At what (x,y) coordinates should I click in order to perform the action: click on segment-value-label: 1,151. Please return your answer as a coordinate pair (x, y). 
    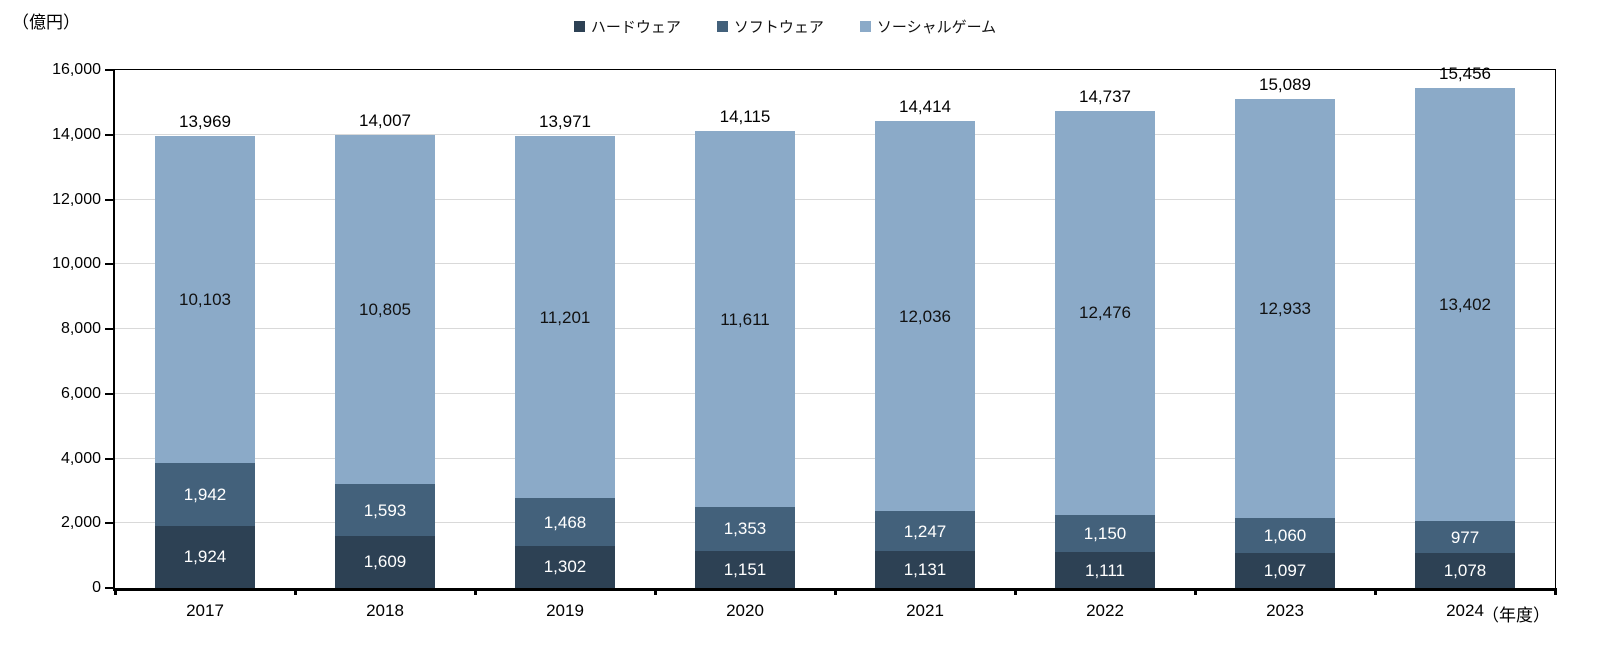
    Looking at the image, I should click on (745, 569).